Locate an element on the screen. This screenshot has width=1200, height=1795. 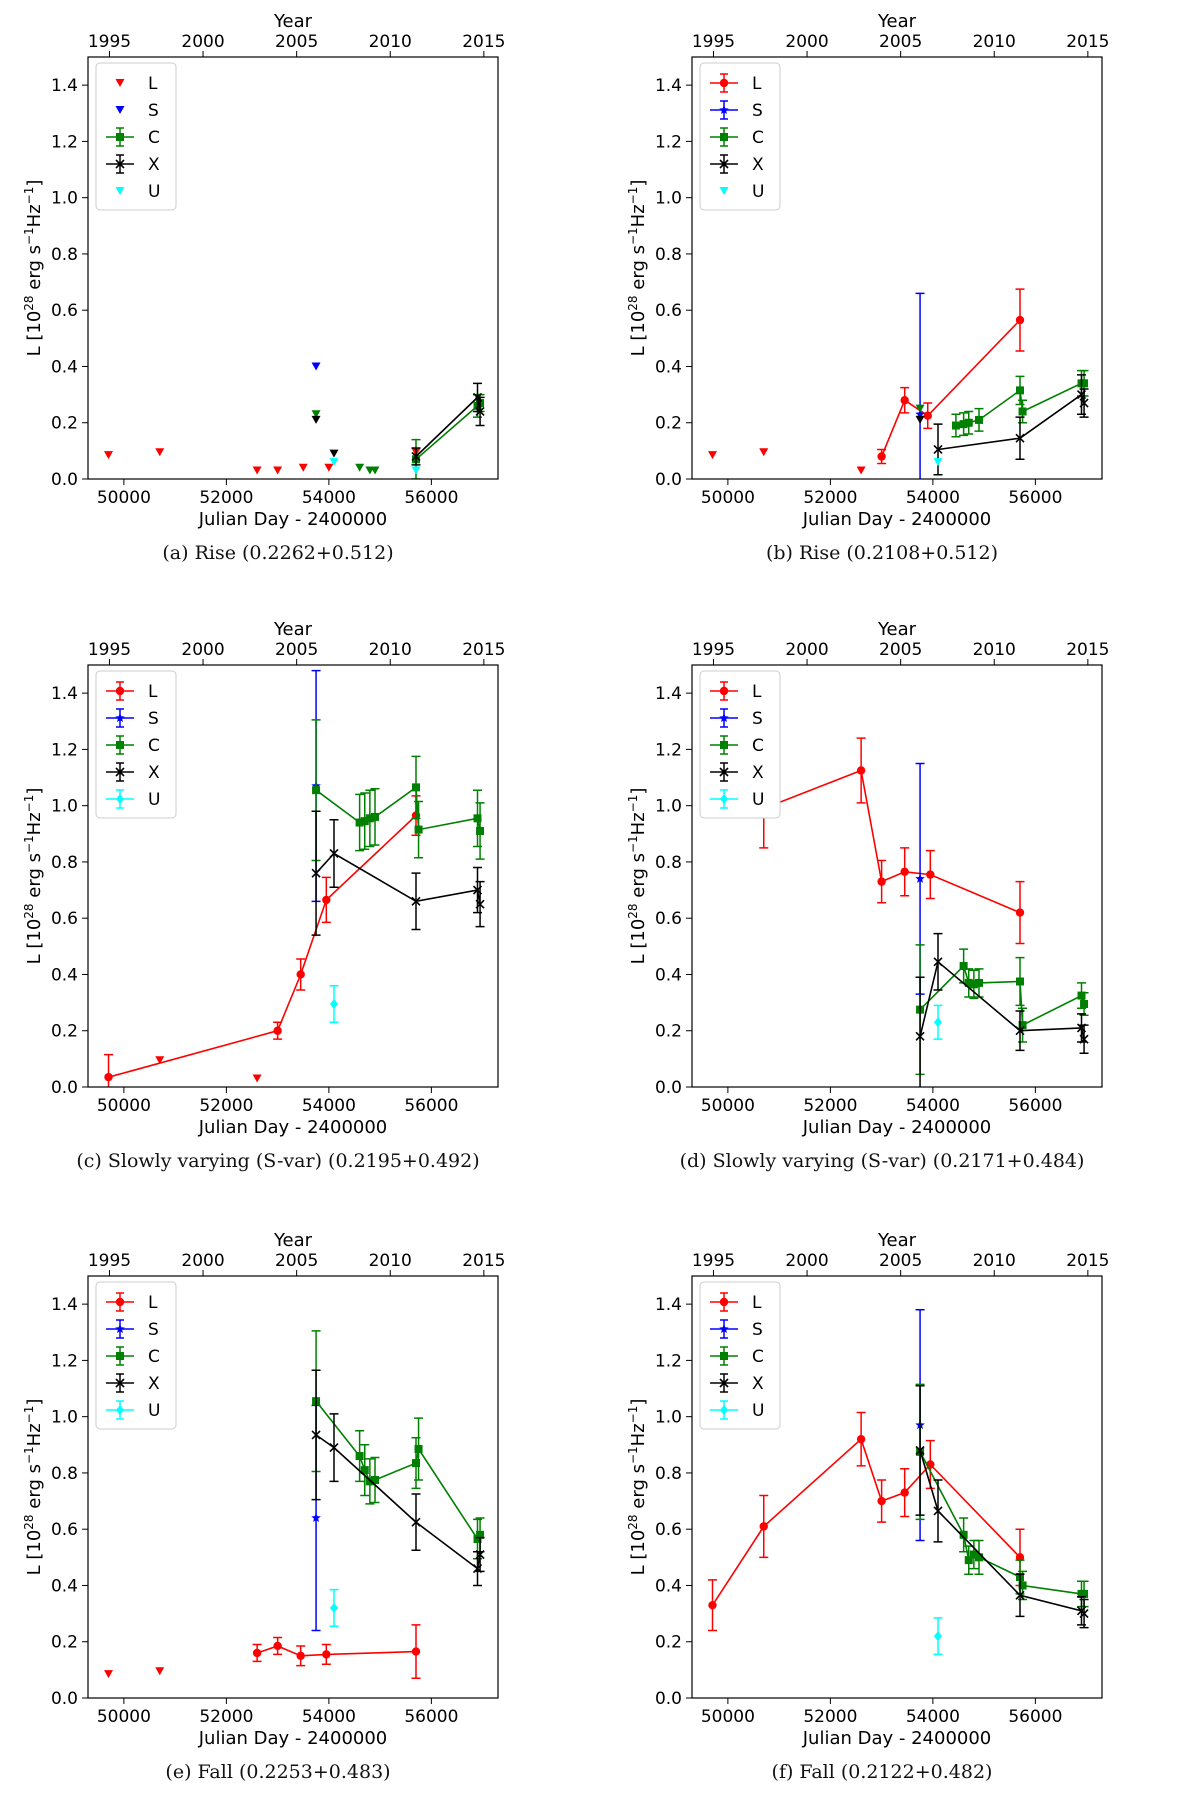
y-tick-label: 0.6 is located at coordinates (64, 311).